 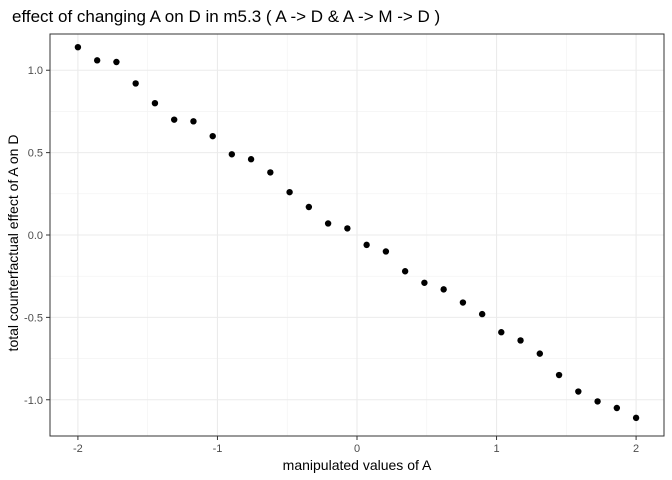 I want to click on x-tick-label: 2, so click(x=636, y=449).